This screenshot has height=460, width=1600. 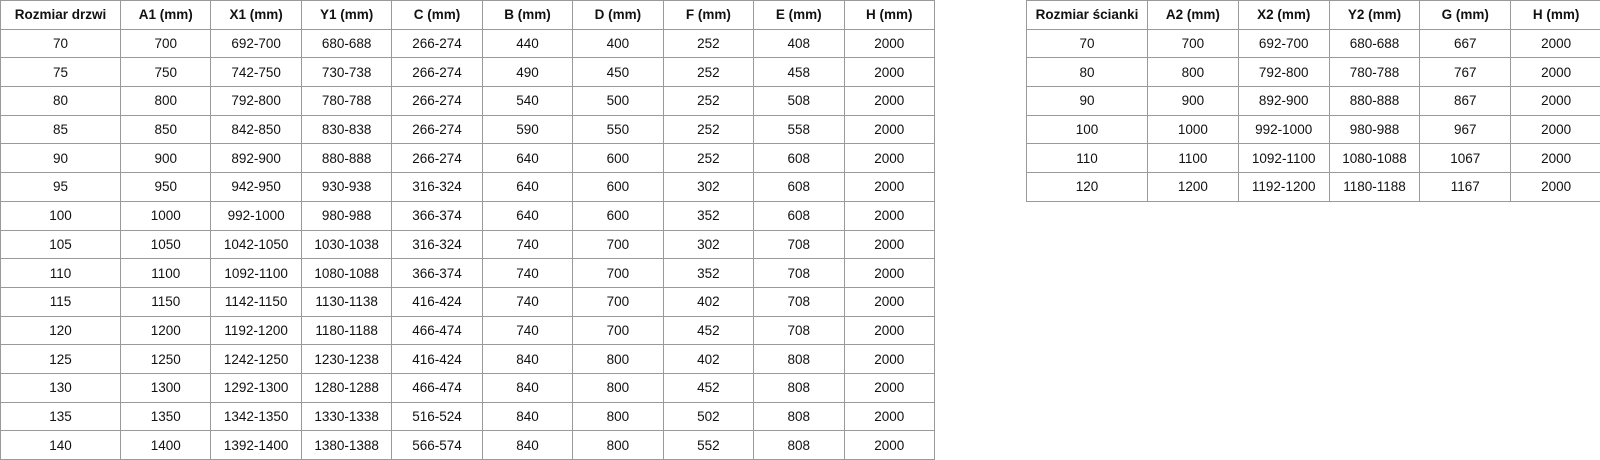 What do you see at coordinates (346, 445) in the screenshot?
I see `table-cell: 1380-1388` at bounding box center [346, 445].